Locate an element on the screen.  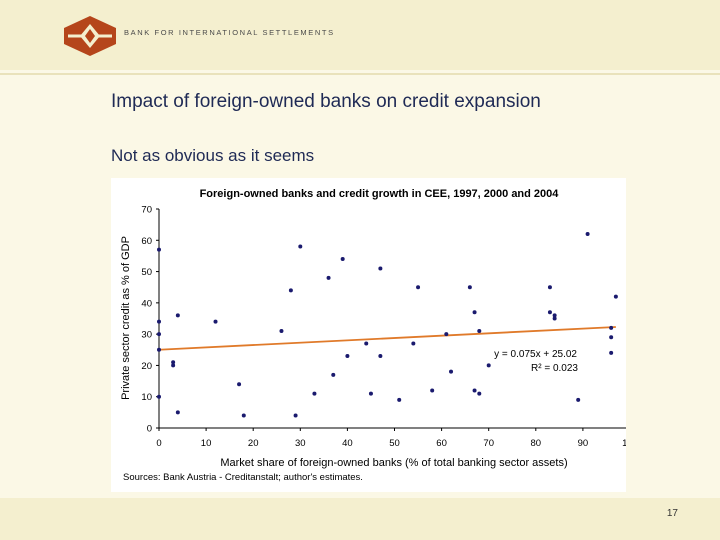
r-squared-label: R² = 0.023 is located at coordinates (554, 368).